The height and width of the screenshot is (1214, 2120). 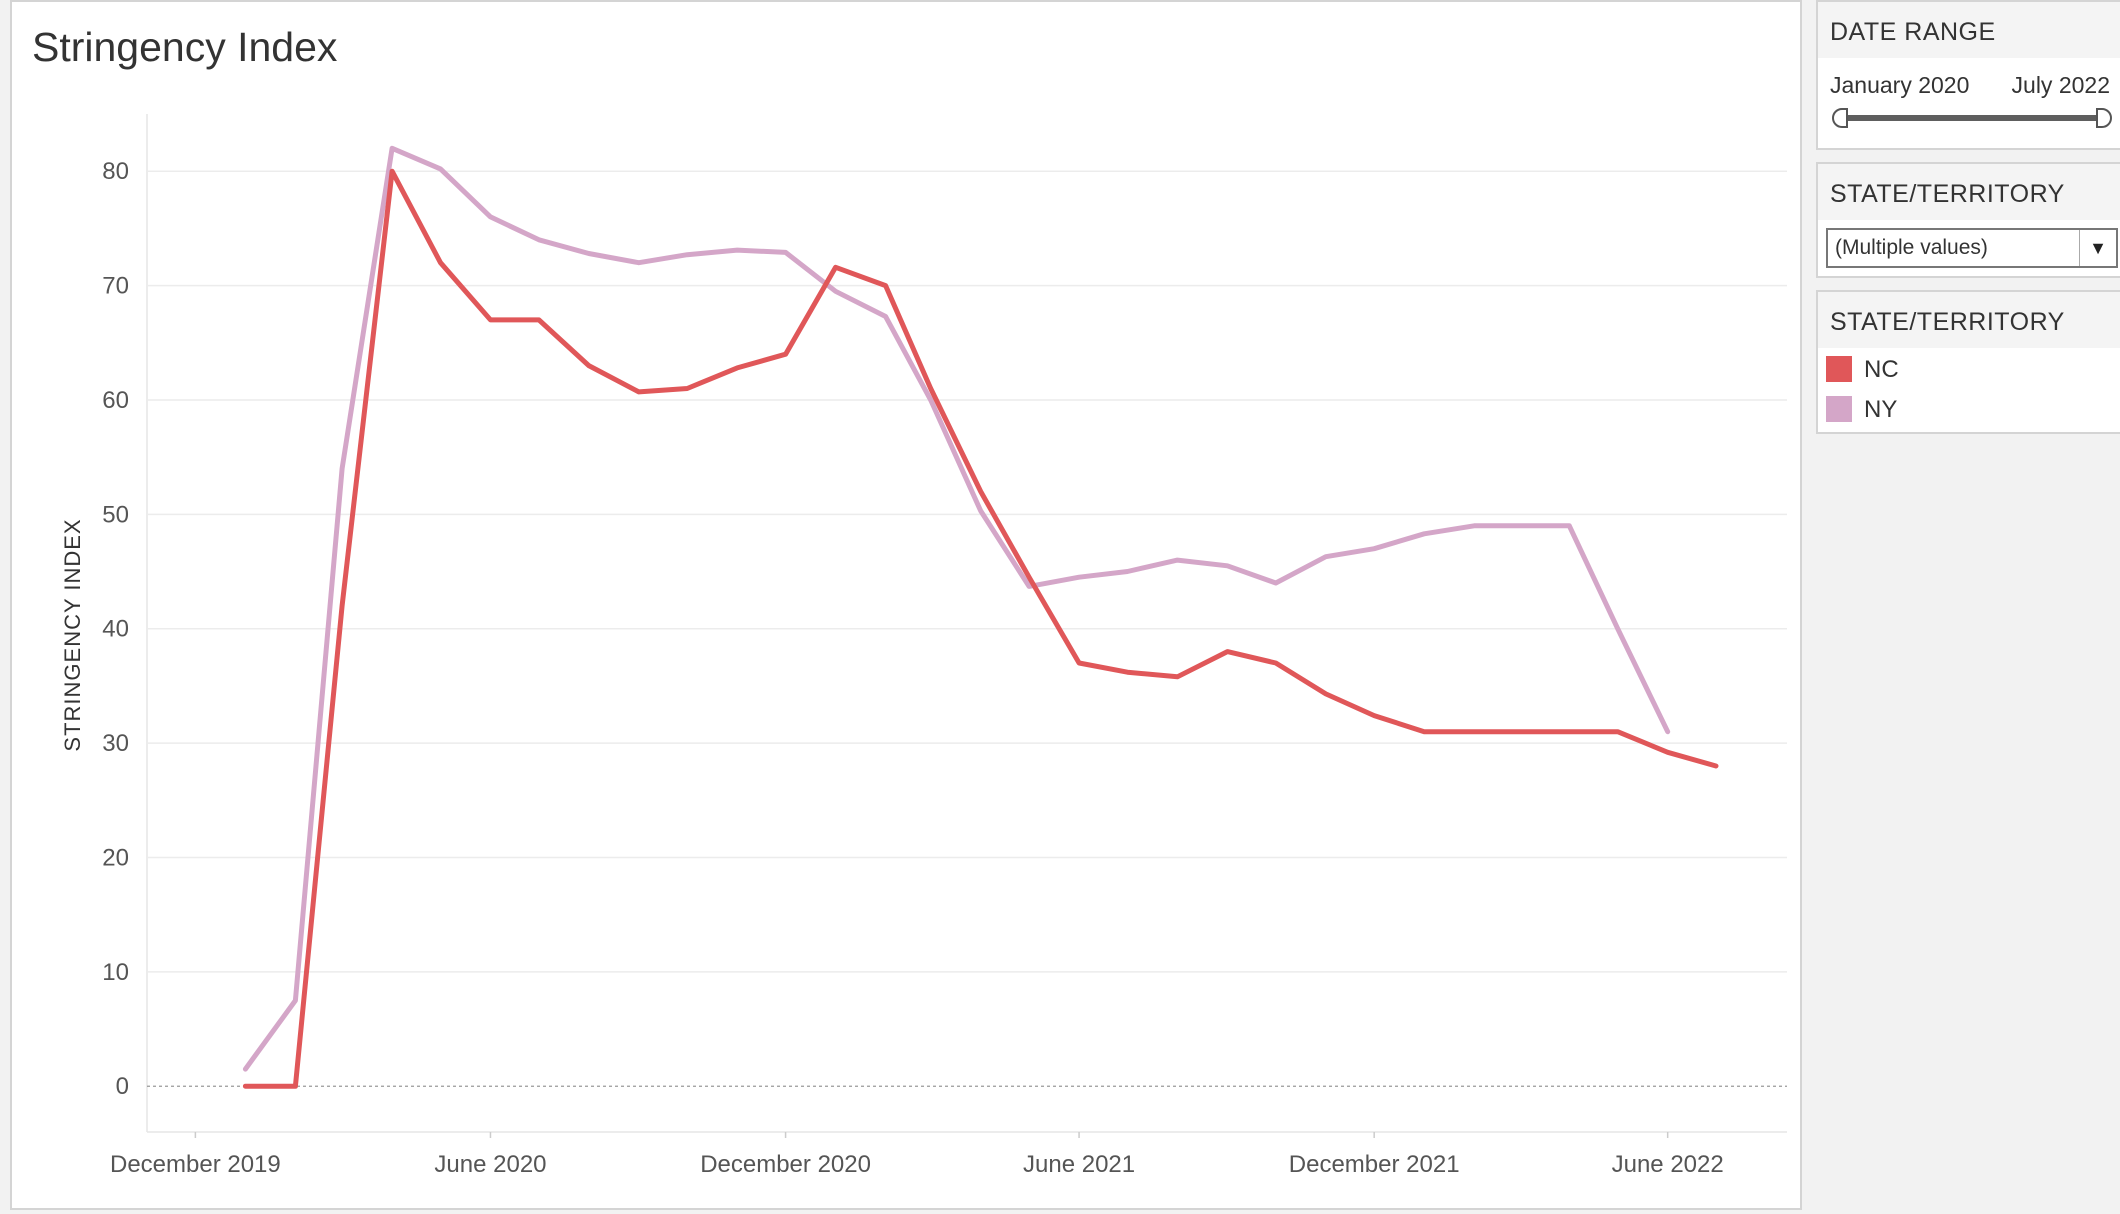 I want to click on legend-label: NC, so click(x=1881, y=369).